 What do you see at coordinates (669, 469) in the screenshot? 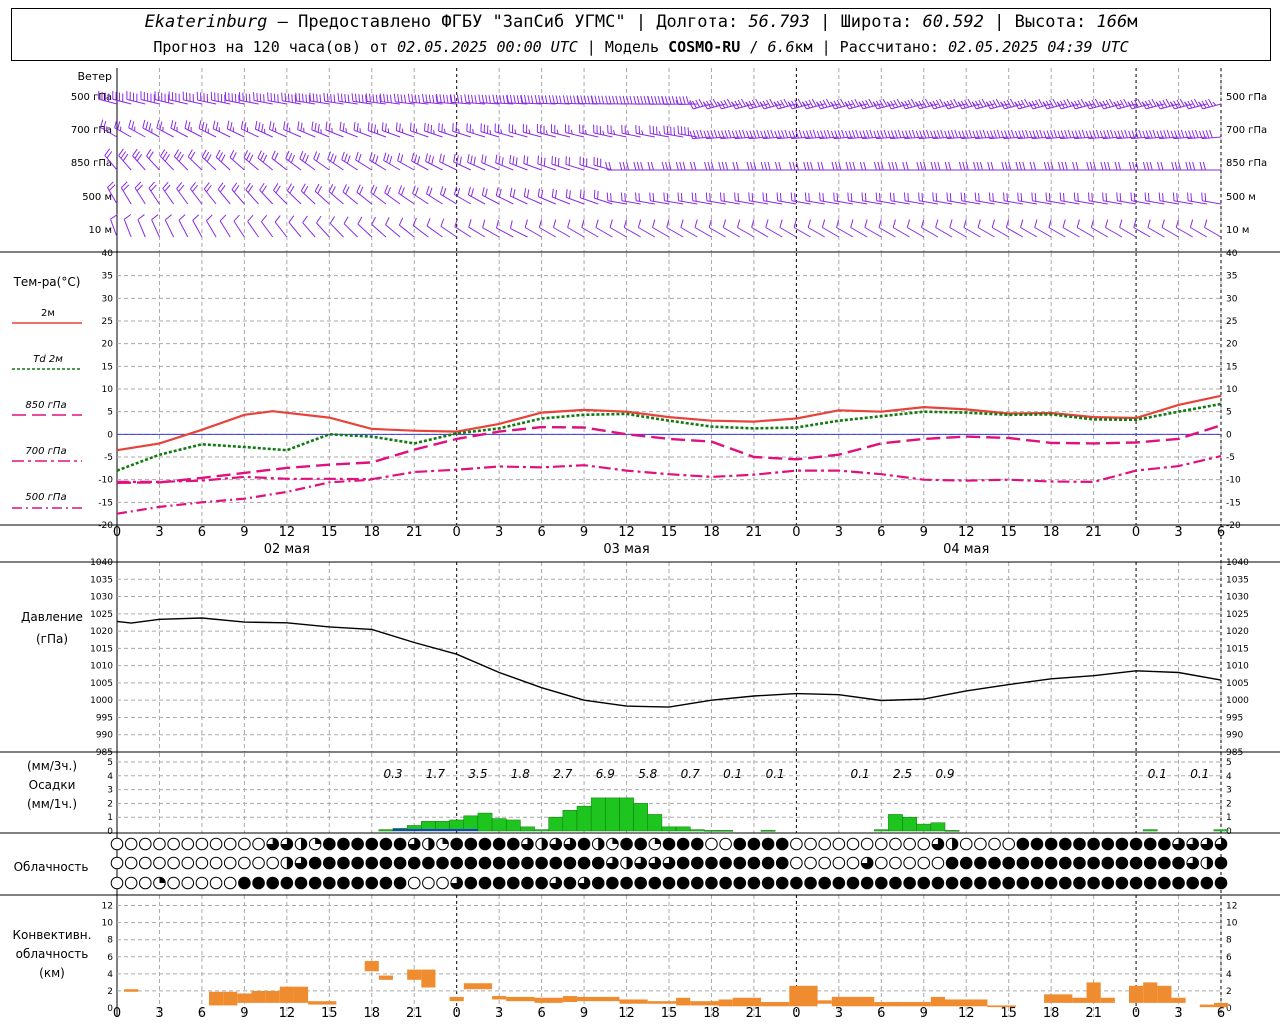
I see `temp-series-t700` at bounding box center [669, 469].